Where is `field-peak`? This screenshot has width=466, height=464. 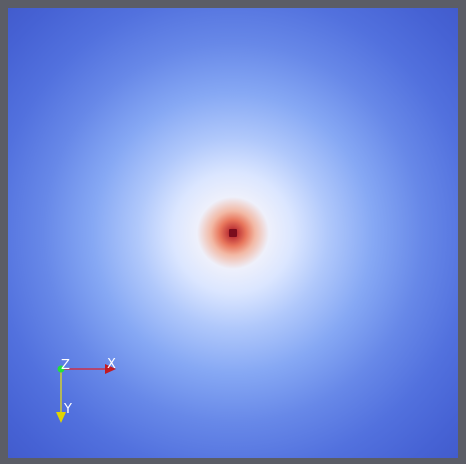
field-peak is located at coordinates (233, 233).